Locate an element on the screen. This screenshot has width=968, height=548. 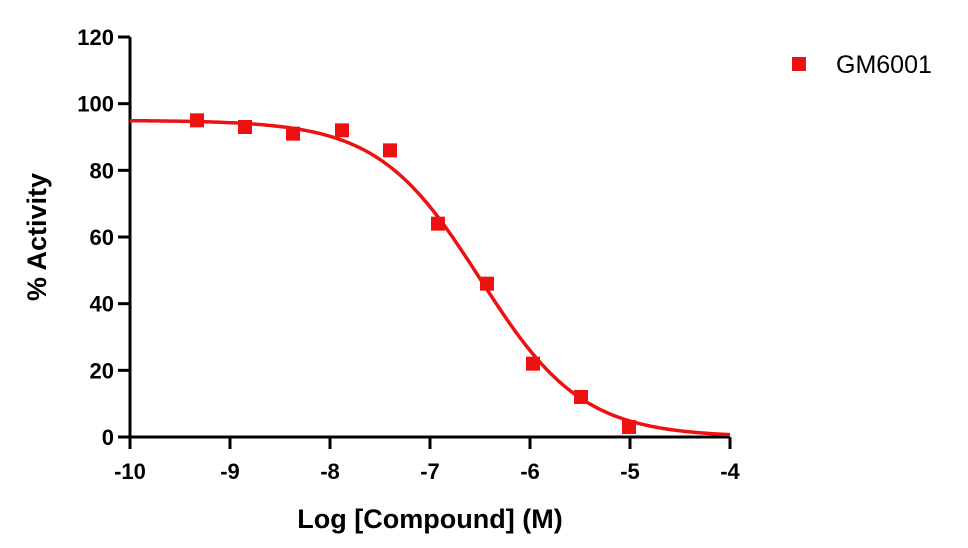
x-ticks: -10 -9 -8 -7 -6 -5 -4 is located at coordinates (427, 460).